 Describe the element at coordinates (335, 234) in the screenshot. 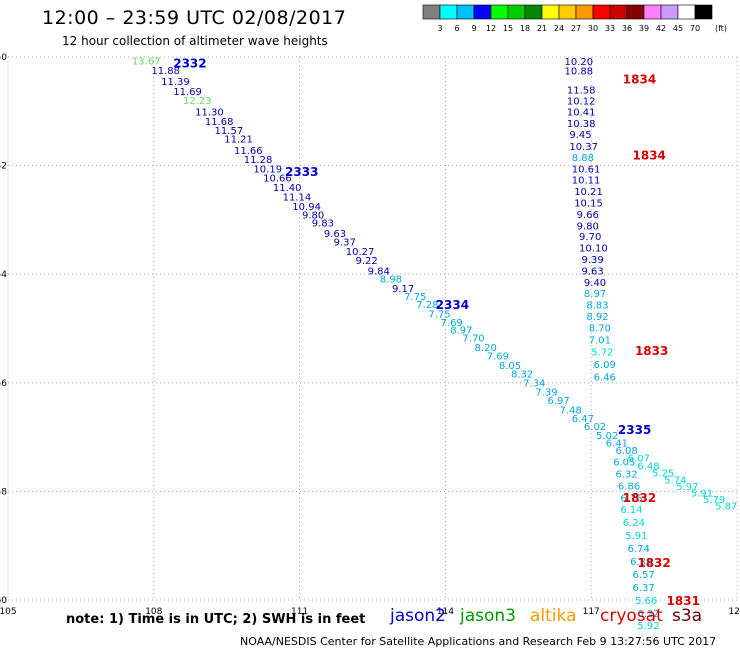

I see `wave-height-point: 9.63` at that location.